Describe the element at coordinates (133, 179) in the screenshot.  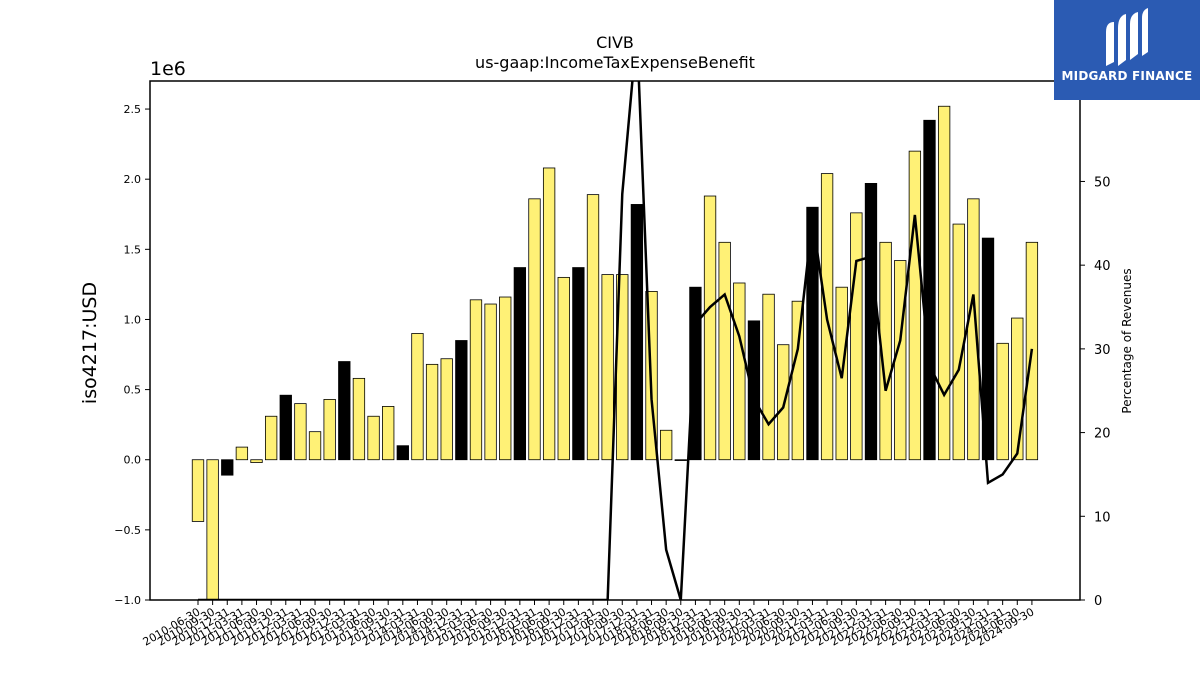
I see `y-tick-label: 2.0` at that location.